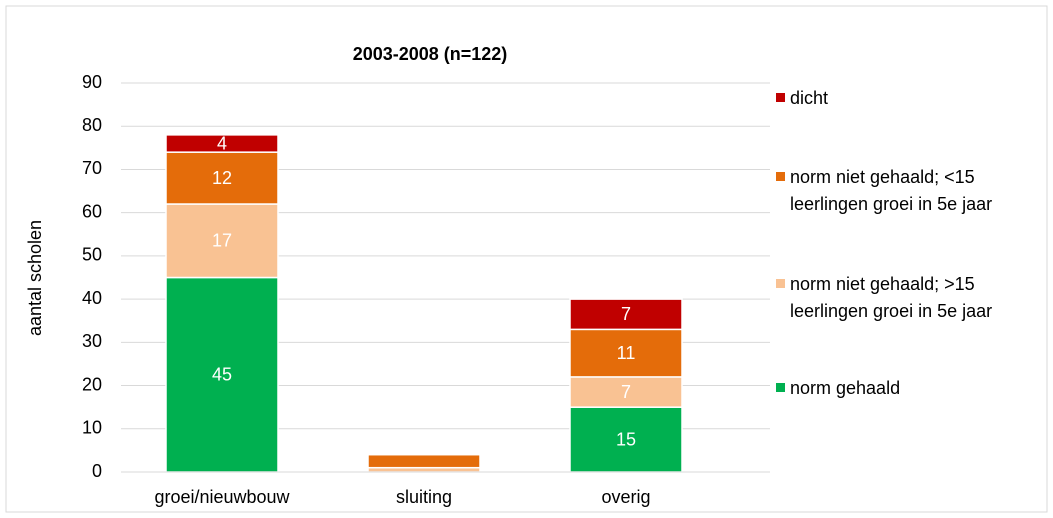  Describe the element at coordinates (92, 384) in the screenshot. I see `y-tick-label: 20` at that location.